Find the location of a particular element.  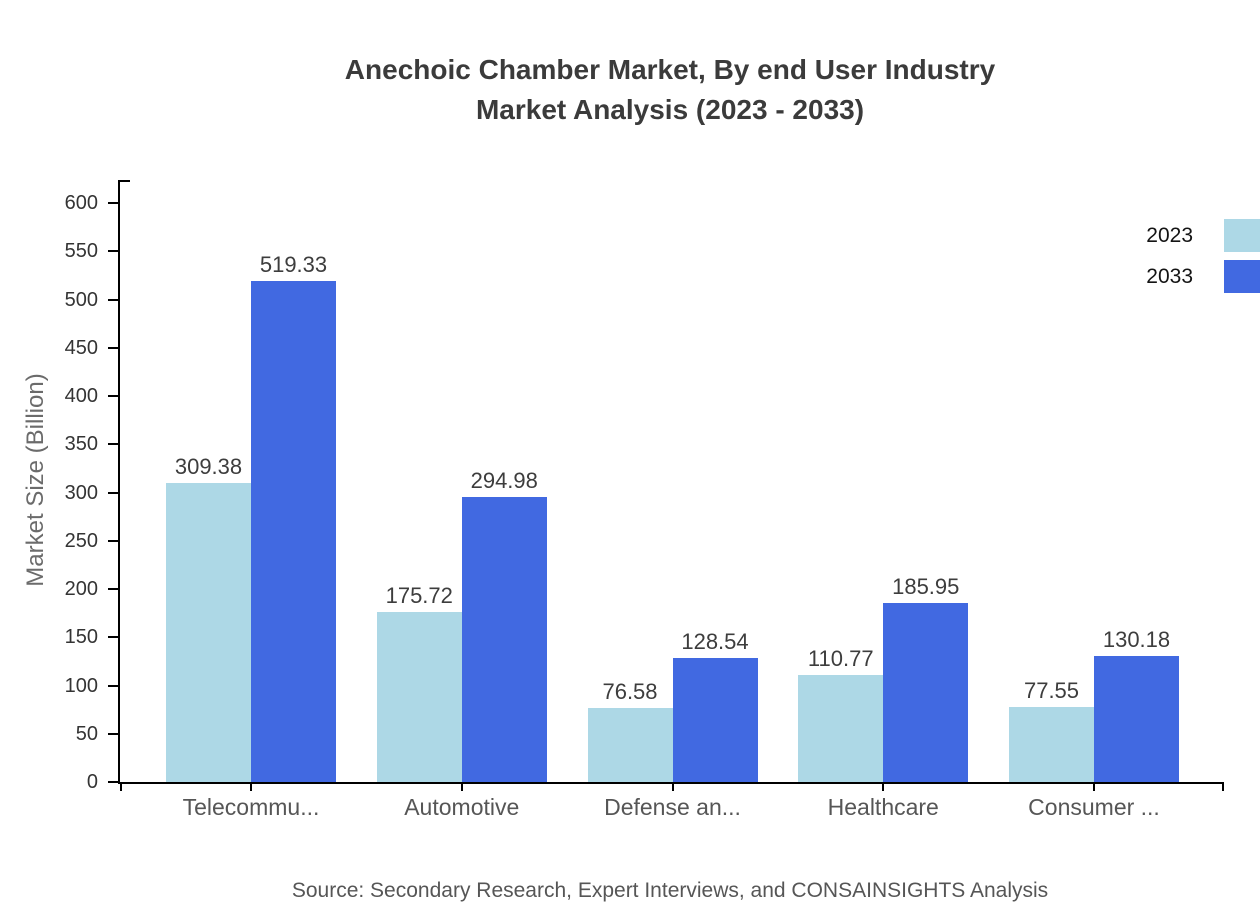

y-axis-tick-label: 400 is located at coordinates (81, 396).